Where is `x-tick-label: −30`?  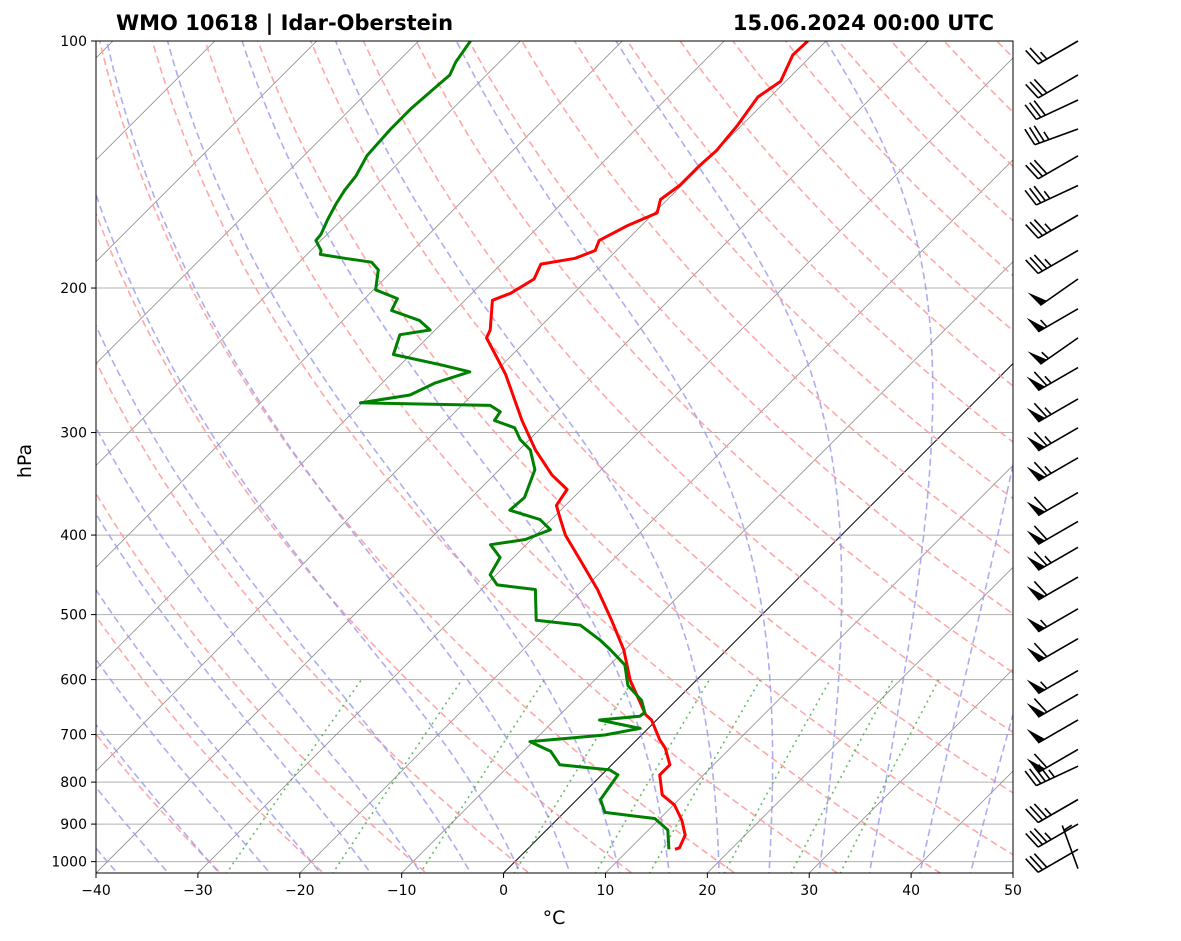 x-tick-label: −30 is located at coordinates (198, 891).